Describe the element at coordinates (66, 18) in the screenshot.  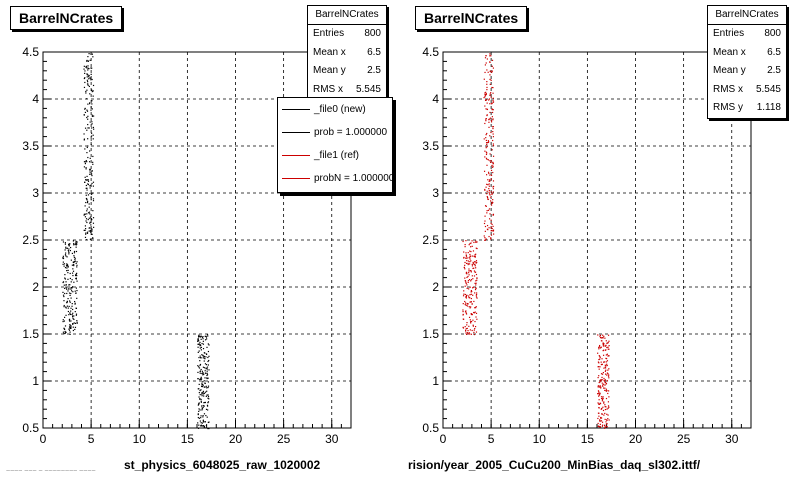
I see `left-plot-title: BarrelNCrates` at that location.